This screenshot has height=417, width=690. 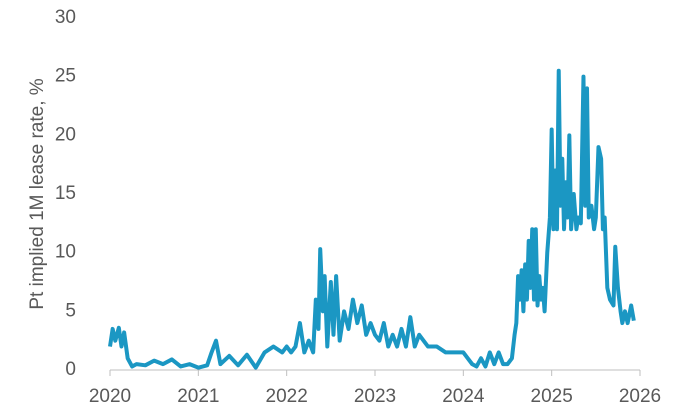 I want to click on y-axis-label: Pt implied 1M lease rate, %, so click(x=37, y=193).